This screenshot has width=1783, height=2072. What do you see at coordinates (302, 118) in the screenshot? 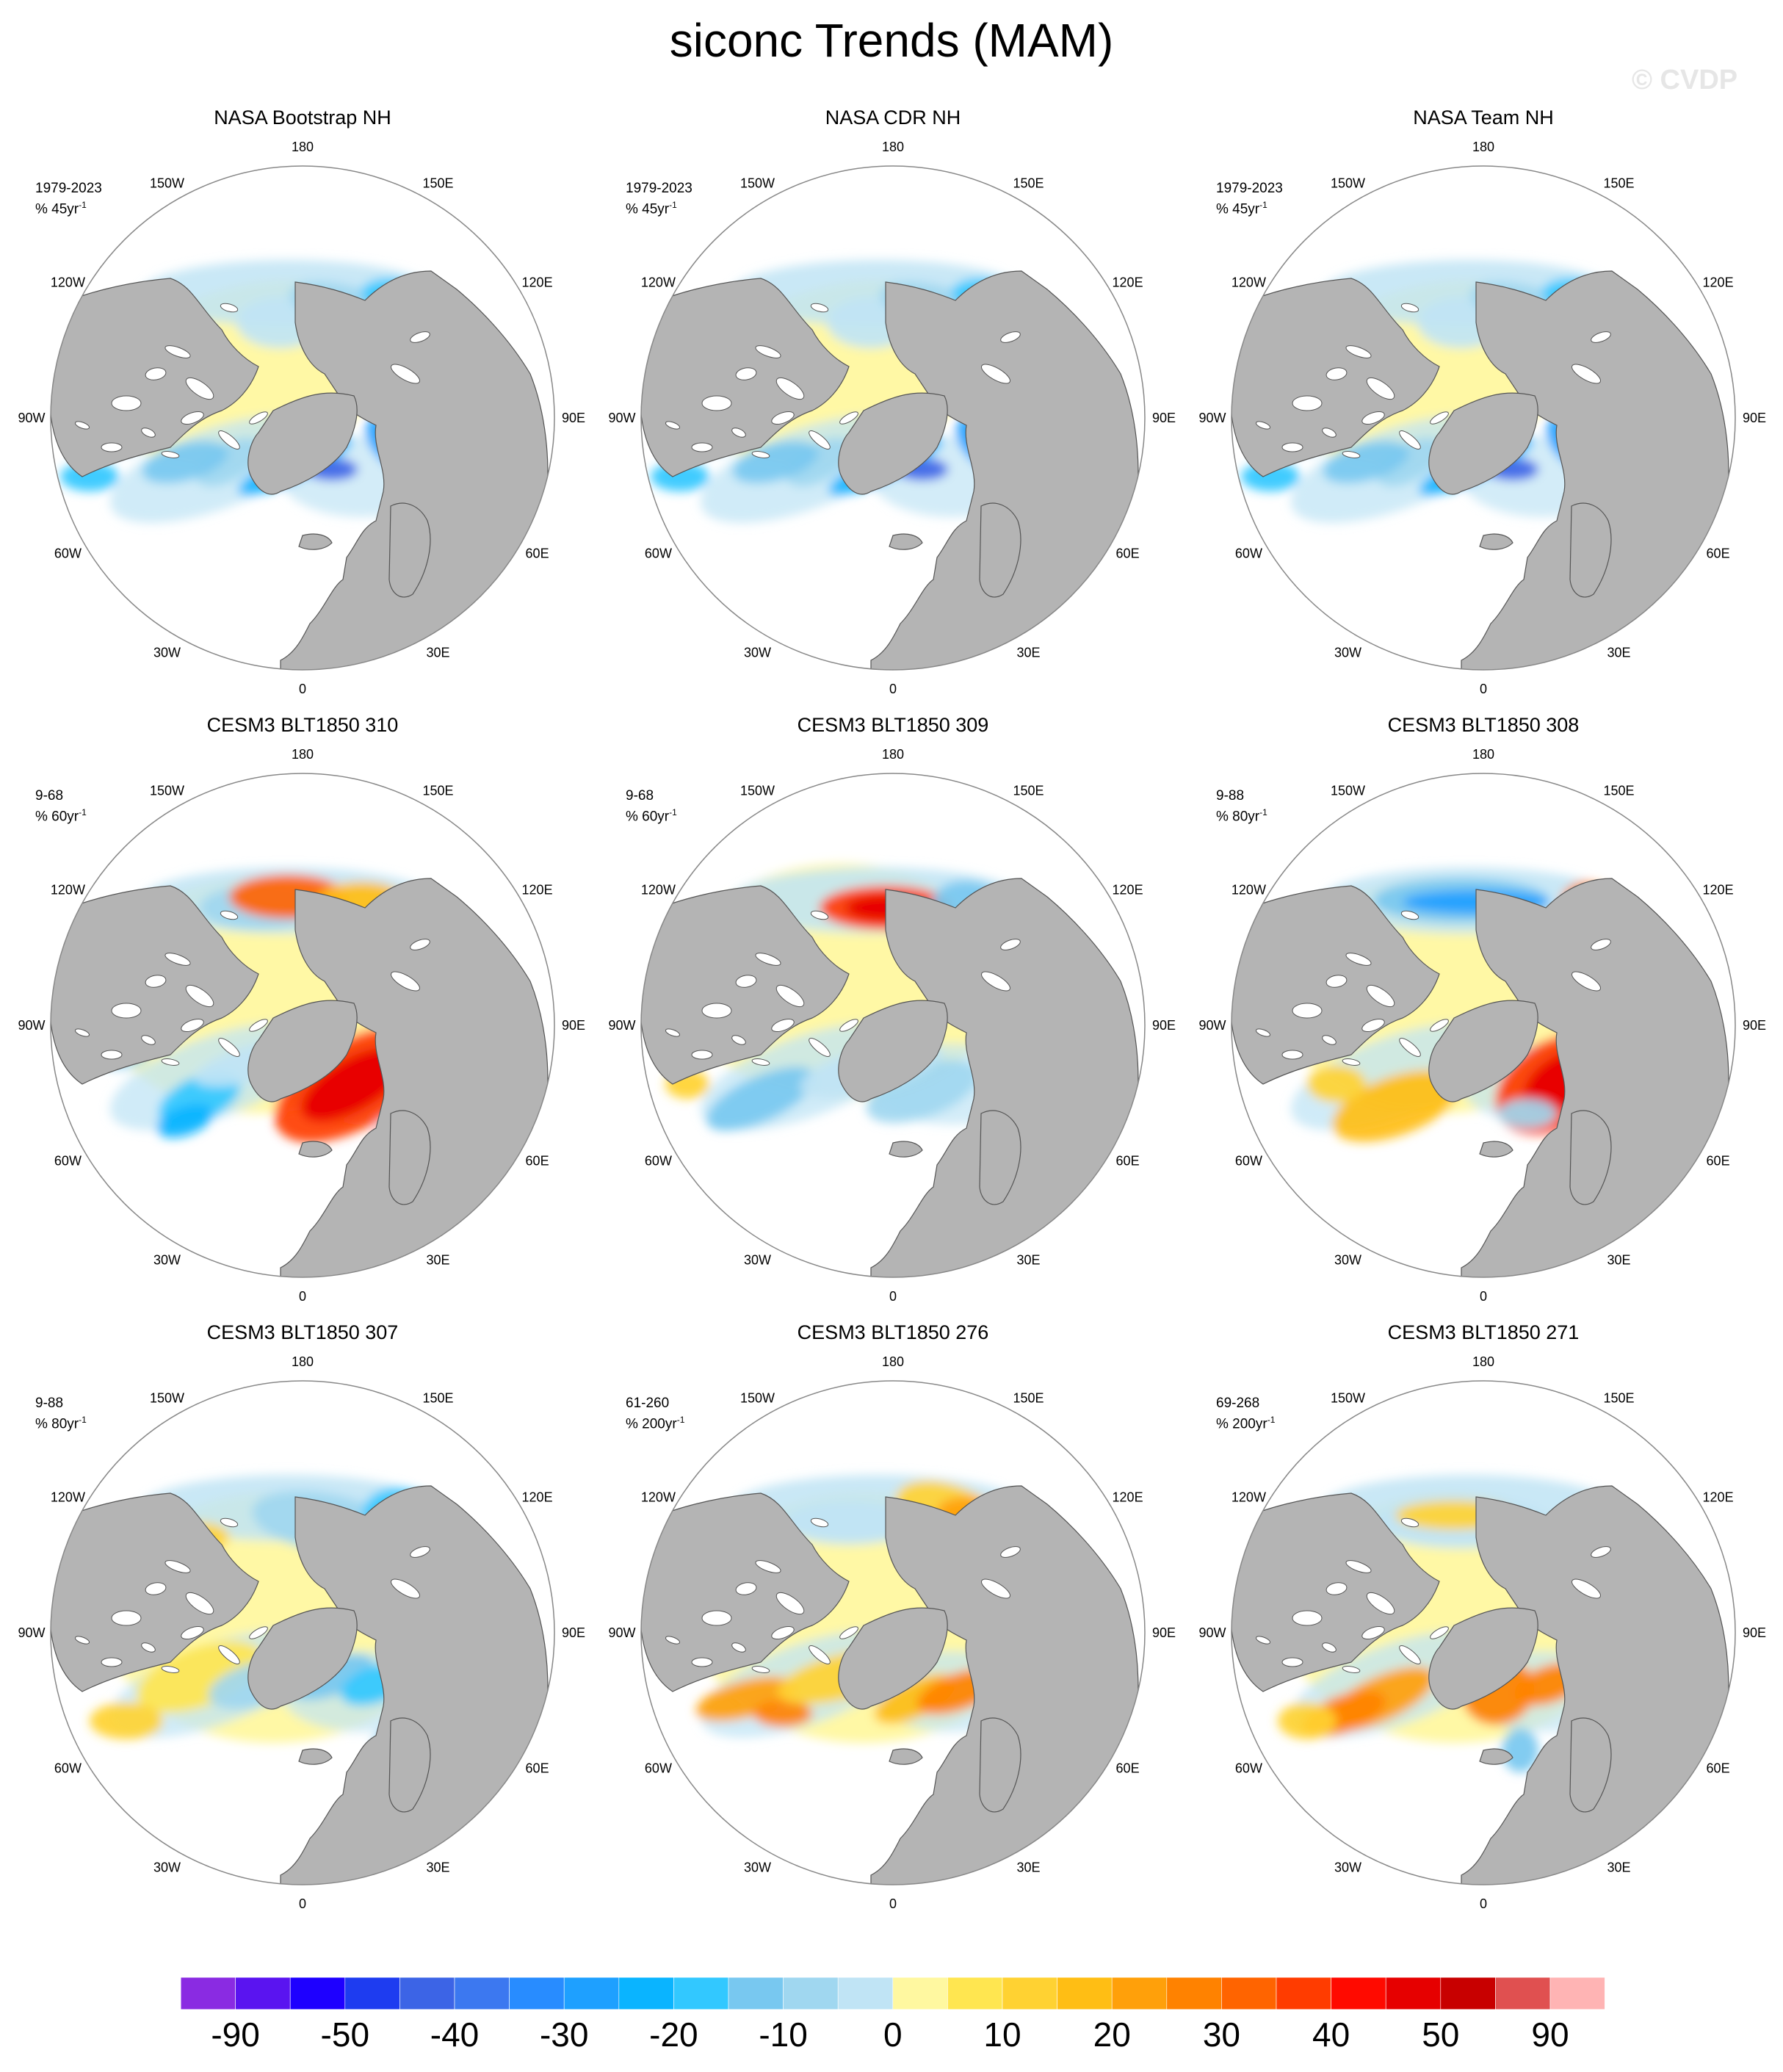
I see `panel-title: NASA Bootstrap NH` at bounding box center [302, 118].